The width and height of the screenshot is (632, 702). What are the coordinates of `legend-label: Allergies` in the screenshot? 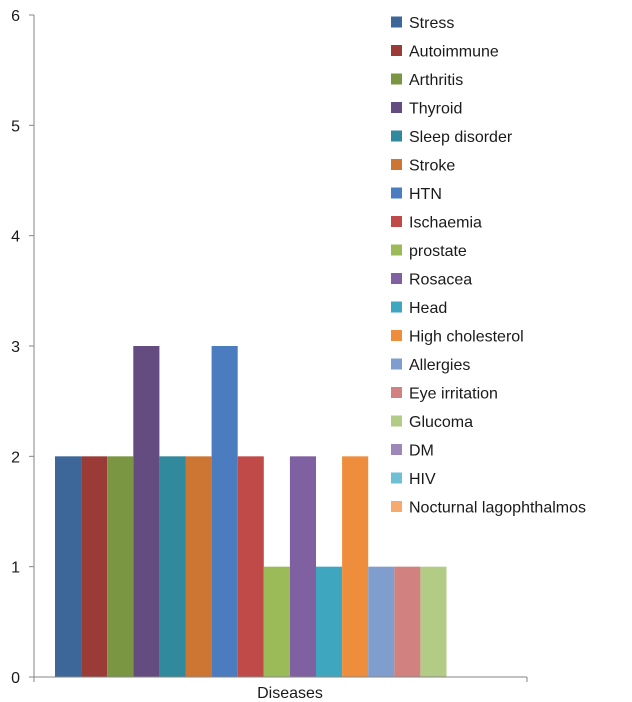 It's located at (439, 365).